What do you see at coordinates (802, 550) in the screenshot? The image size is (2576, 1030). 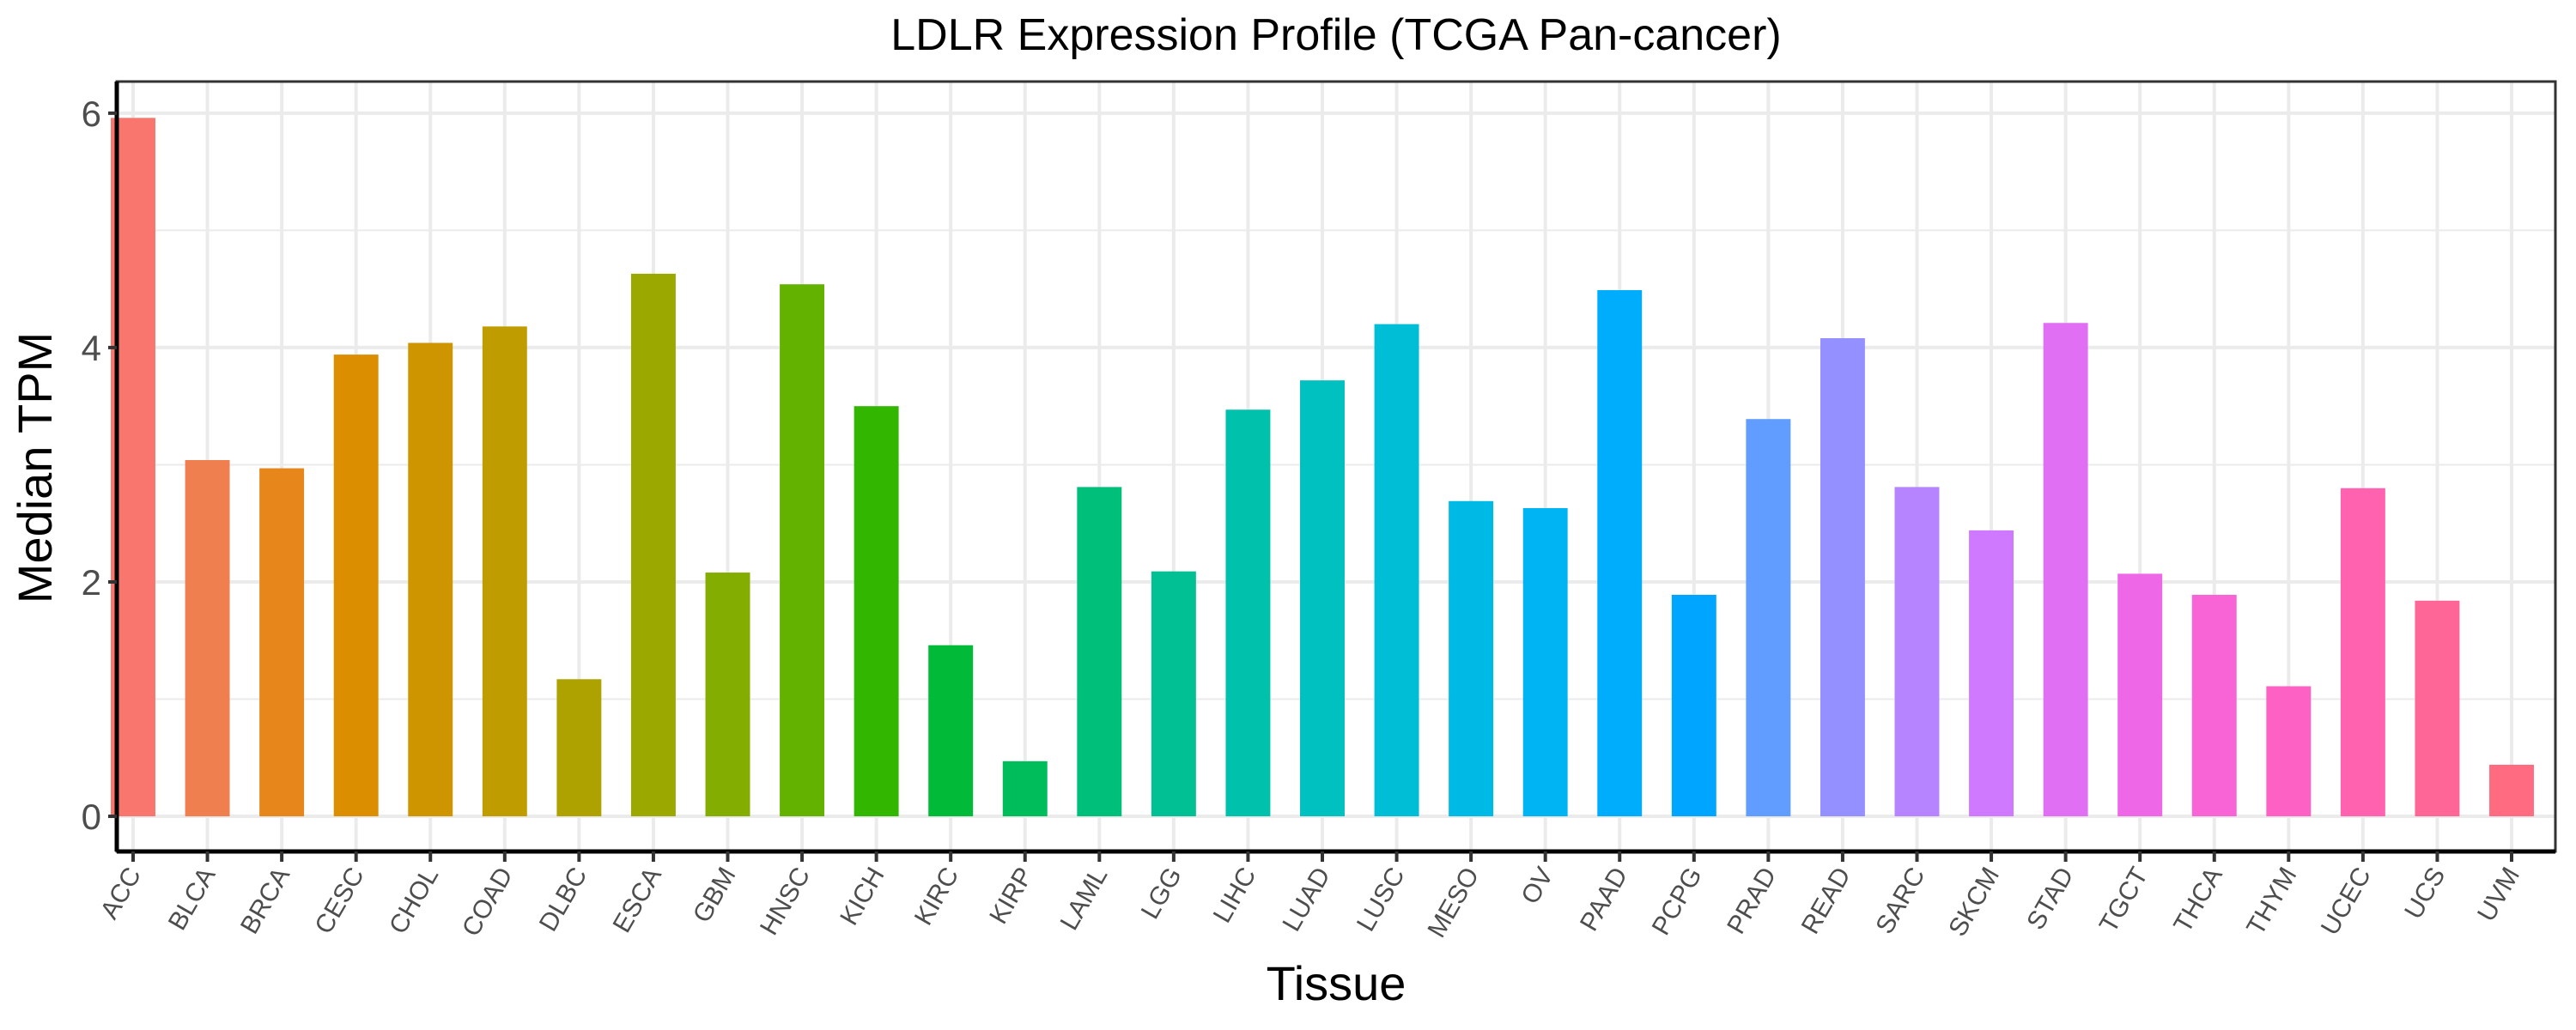 I see `bar-hnsc` at bounding box center [802, 550].